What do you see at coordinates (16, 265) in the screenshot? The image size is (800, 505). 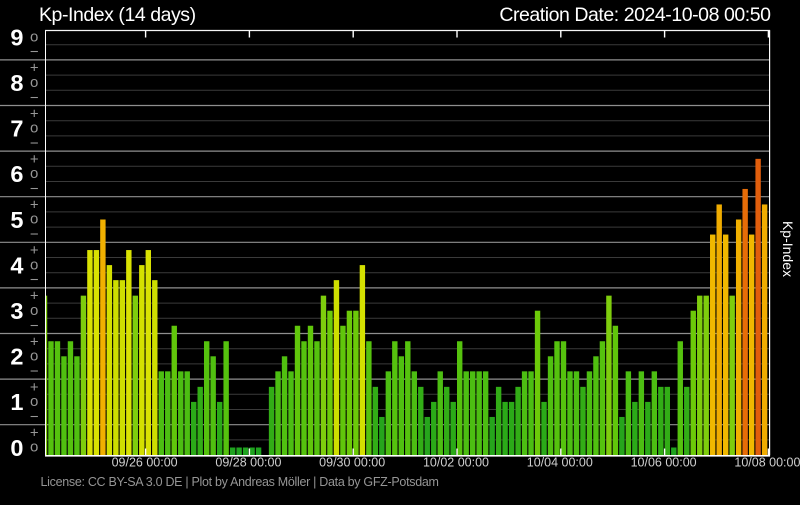 I see `svg-text: 4` at bounding box center [16, 265].